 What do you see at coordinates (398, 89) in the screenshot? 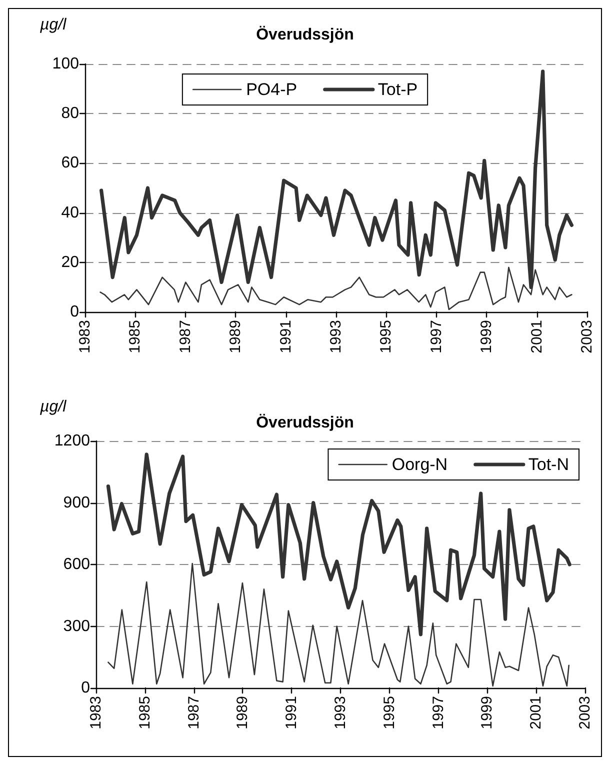
I see `legend-label: Tot-P` at bounding box center [398, 89].